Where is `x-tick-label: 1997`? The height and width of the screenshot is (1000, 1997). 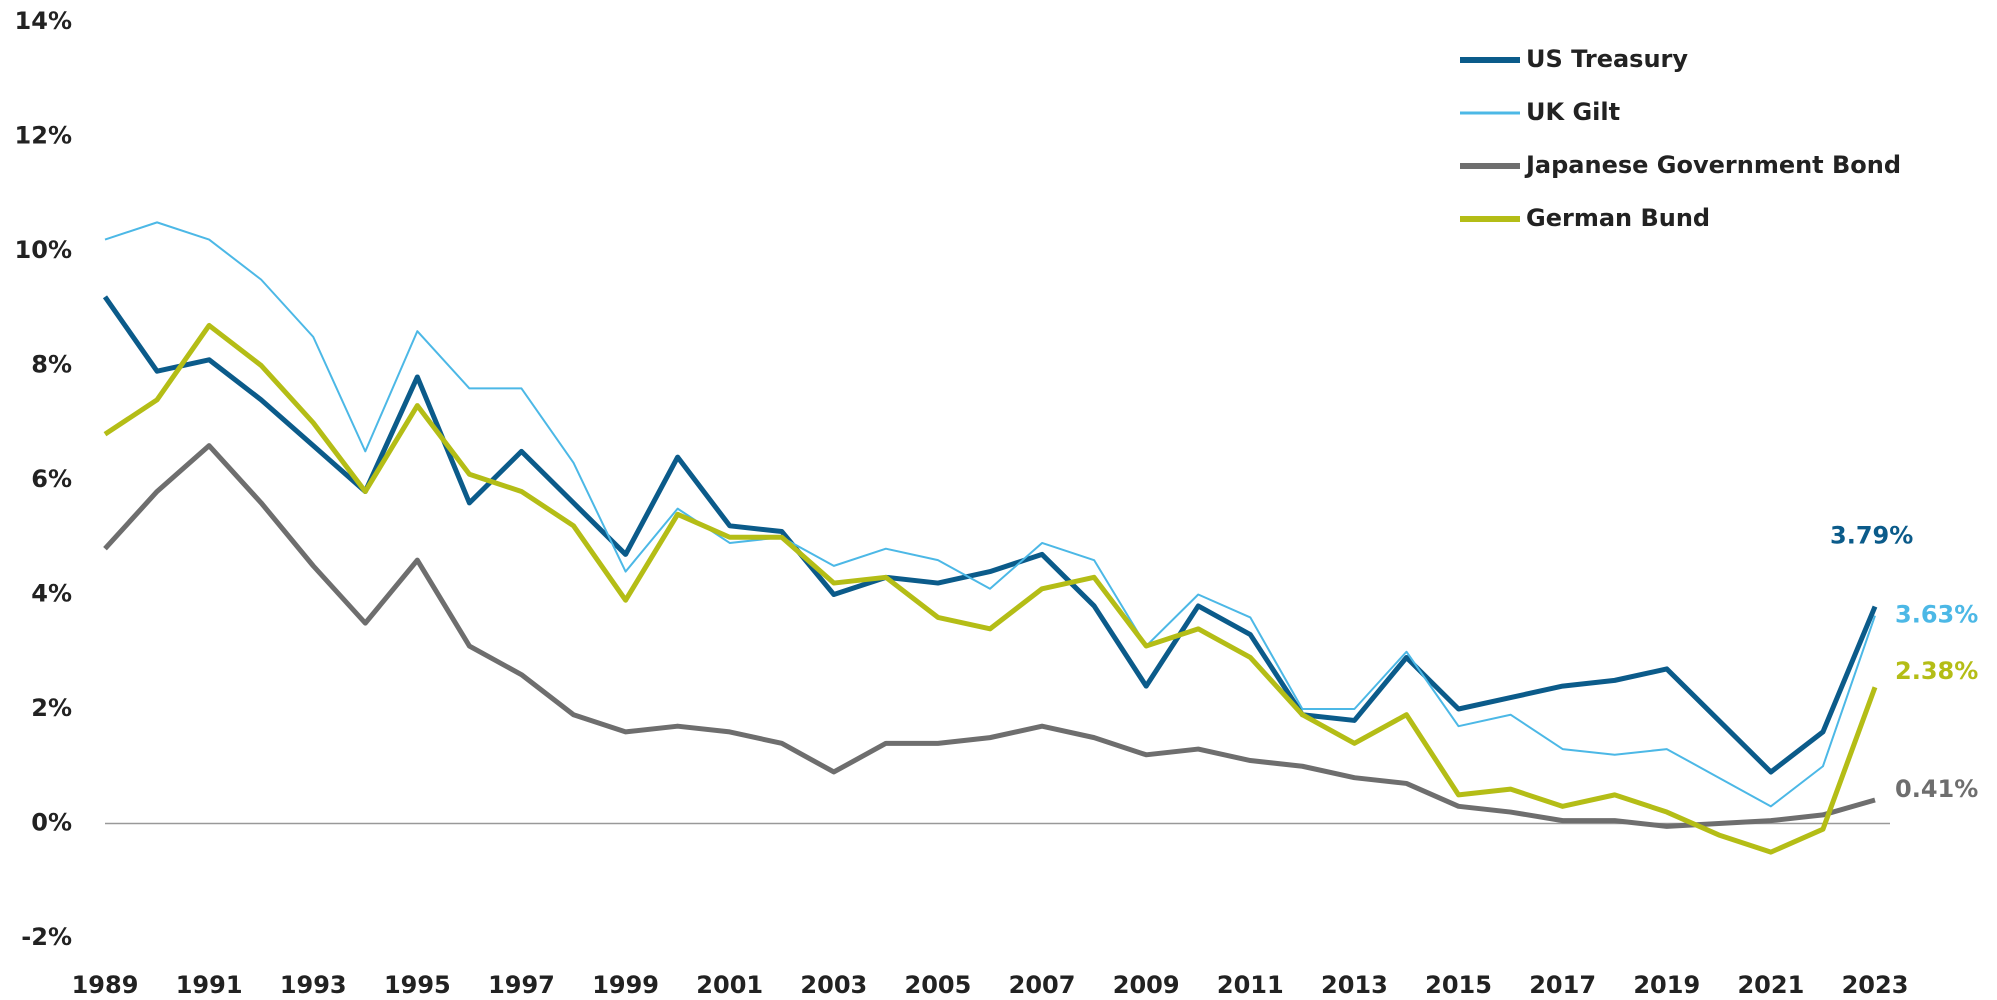
x-tick-label: 1997 is located at coordinates (521, 985).